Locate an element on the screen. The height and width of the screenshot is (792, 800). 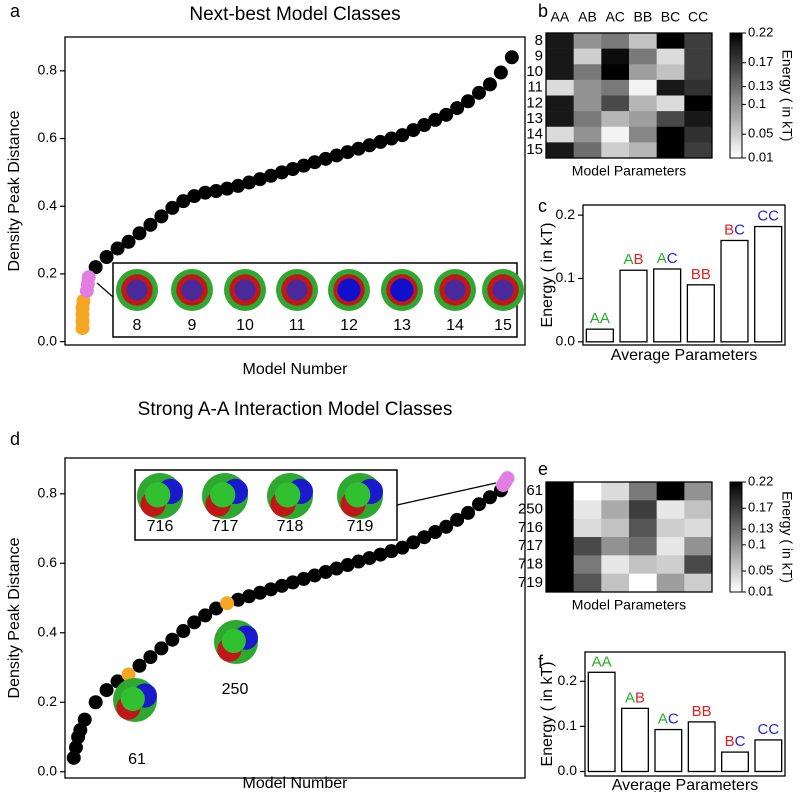
inset-label: 717 is located at coordinates (225, 526).